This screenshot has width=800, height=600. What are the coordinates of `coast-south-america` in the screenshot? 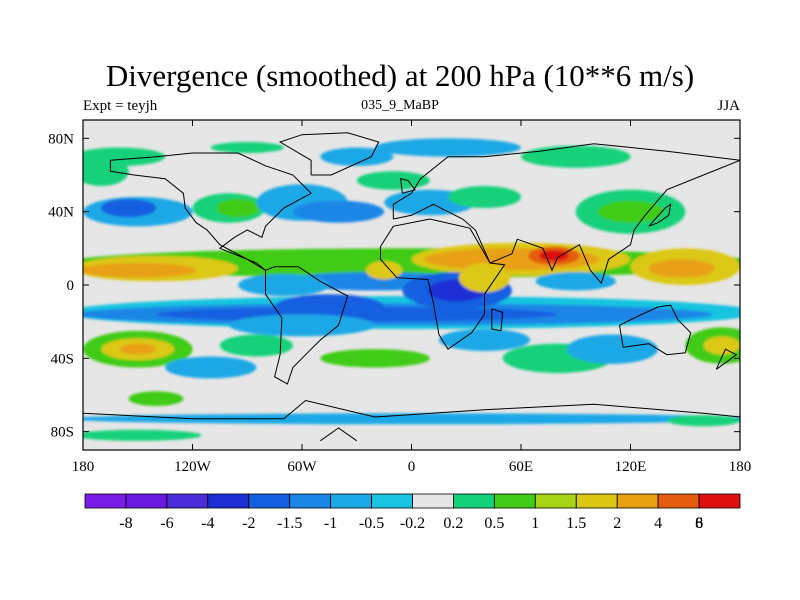 It's located at (307, 325).